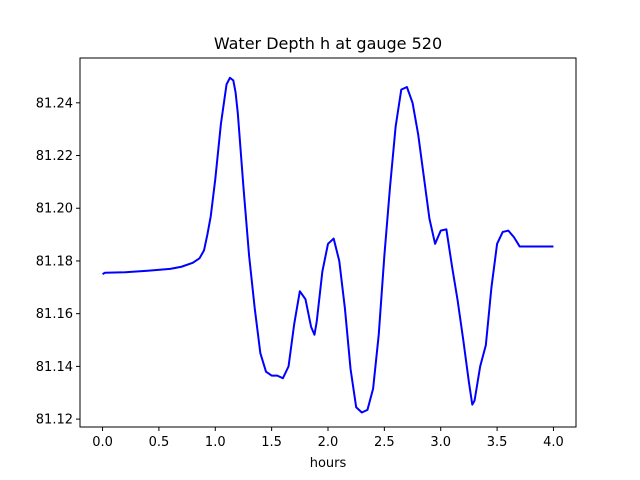 Image resolution: width=640 pixels, height=480 pixels. I want to click on y-tick-label: 81.20, so click(54, 209).